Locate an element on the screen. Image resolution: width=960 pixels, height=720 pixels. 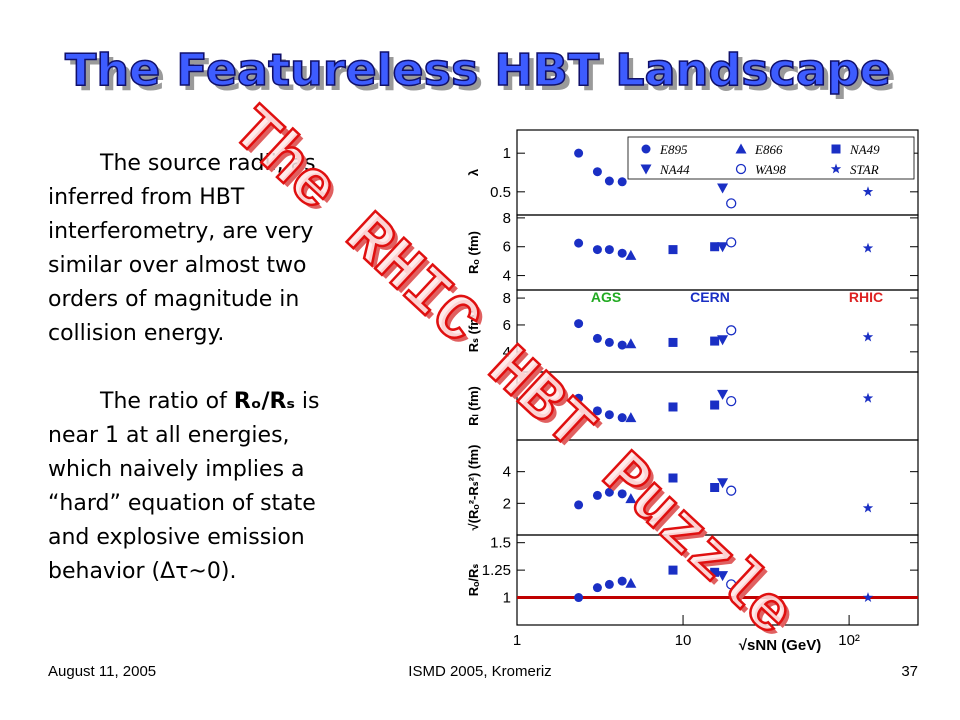
legend-label: NA49 is located at coordinates (864, 149).